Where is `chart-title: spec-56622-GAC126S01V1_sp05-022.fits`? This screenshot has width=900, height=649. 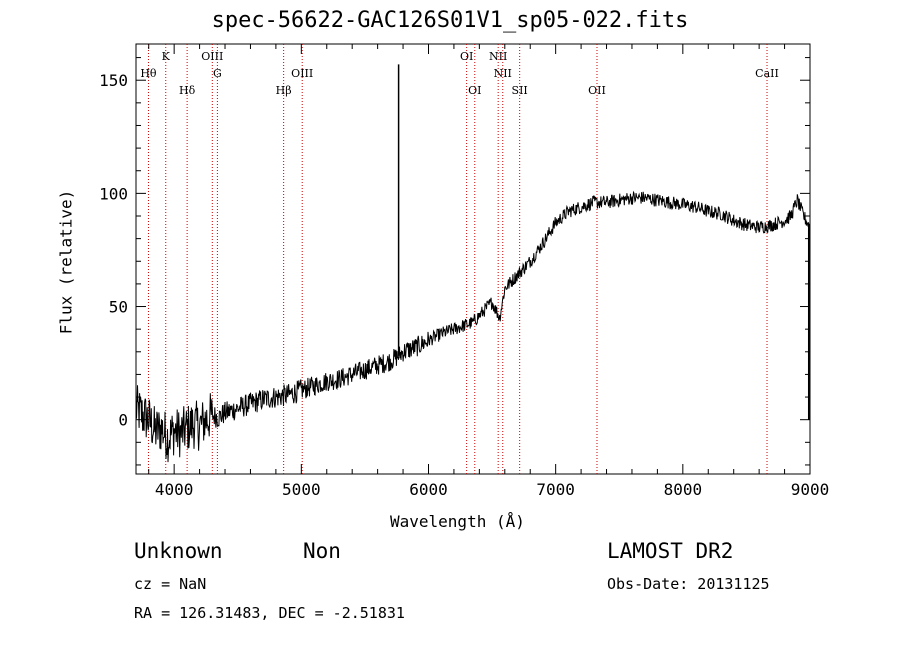 chart-title: spec-56622-GAC126S01V1_sp05-022.fits is located at coordinates (450, 20).